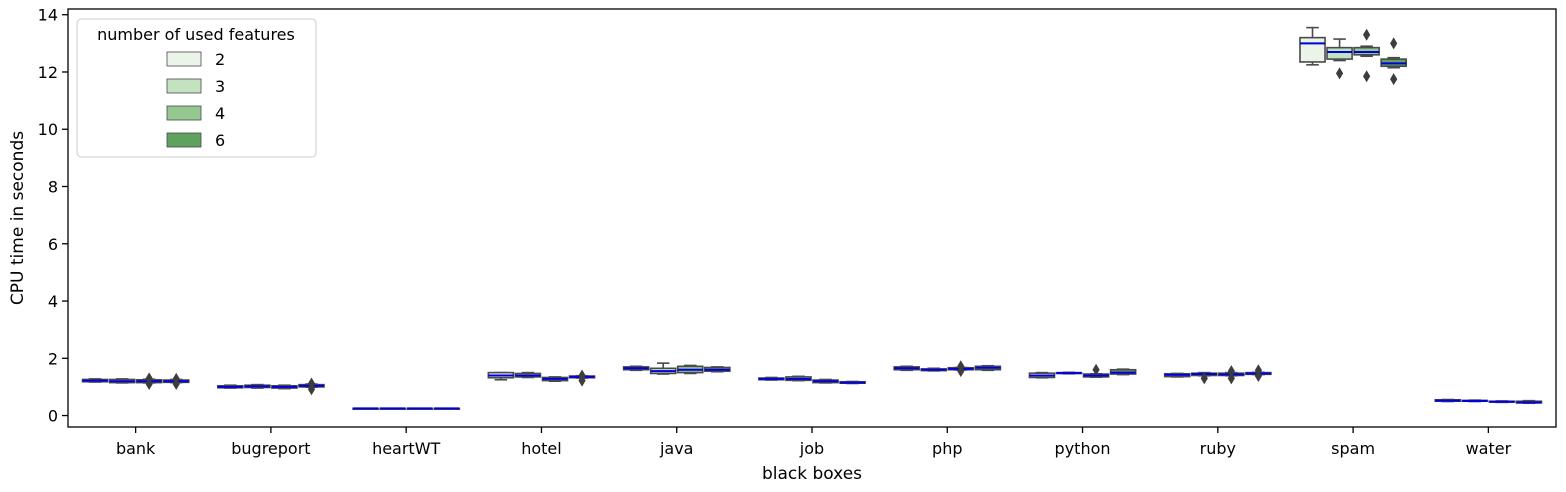  I want to click on legend-title: number of used features, so click(196, 34).